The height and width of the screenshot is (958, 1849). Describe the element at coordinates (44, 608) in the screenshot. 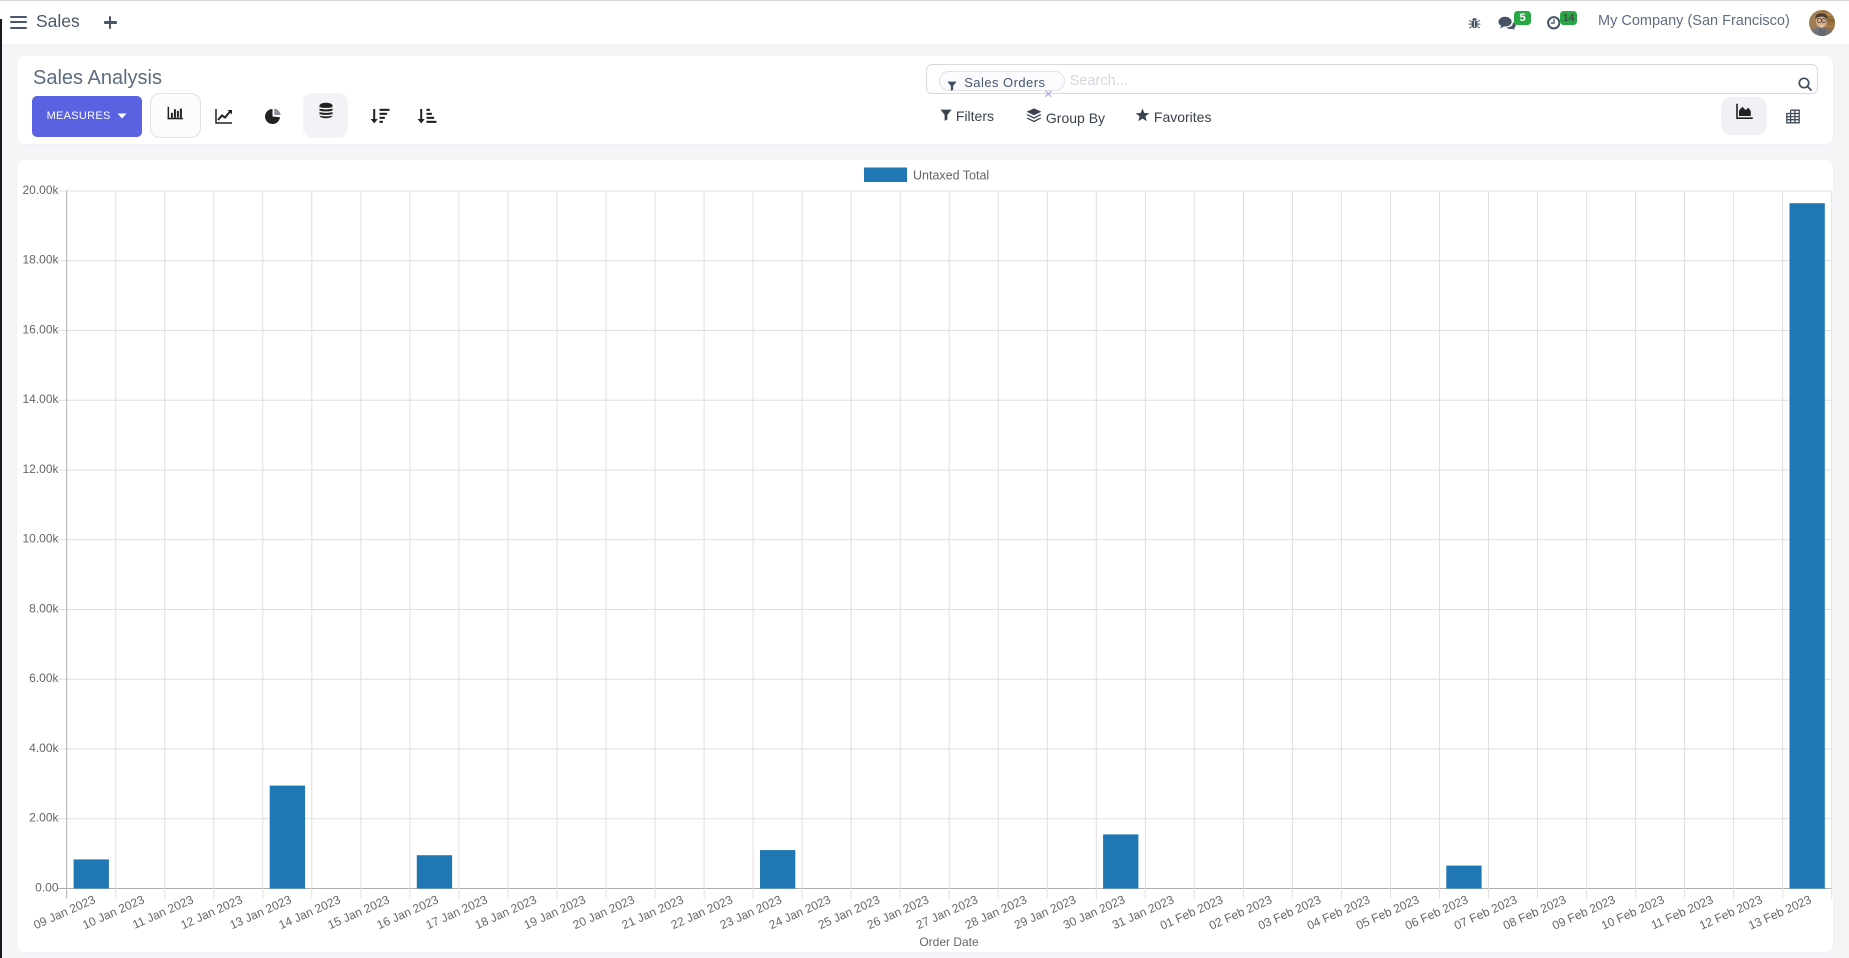

I see `svg-text: 8.00k` at that location.